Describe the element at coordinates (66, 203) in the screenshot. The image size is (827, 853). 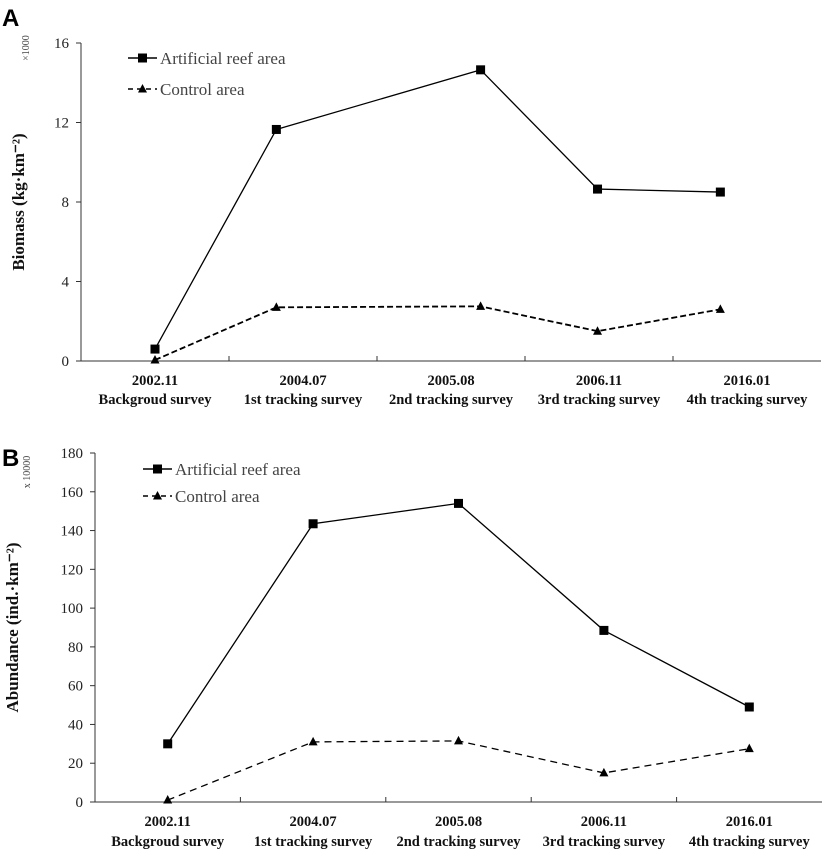
I see `y-tick-label: 8` at that location.